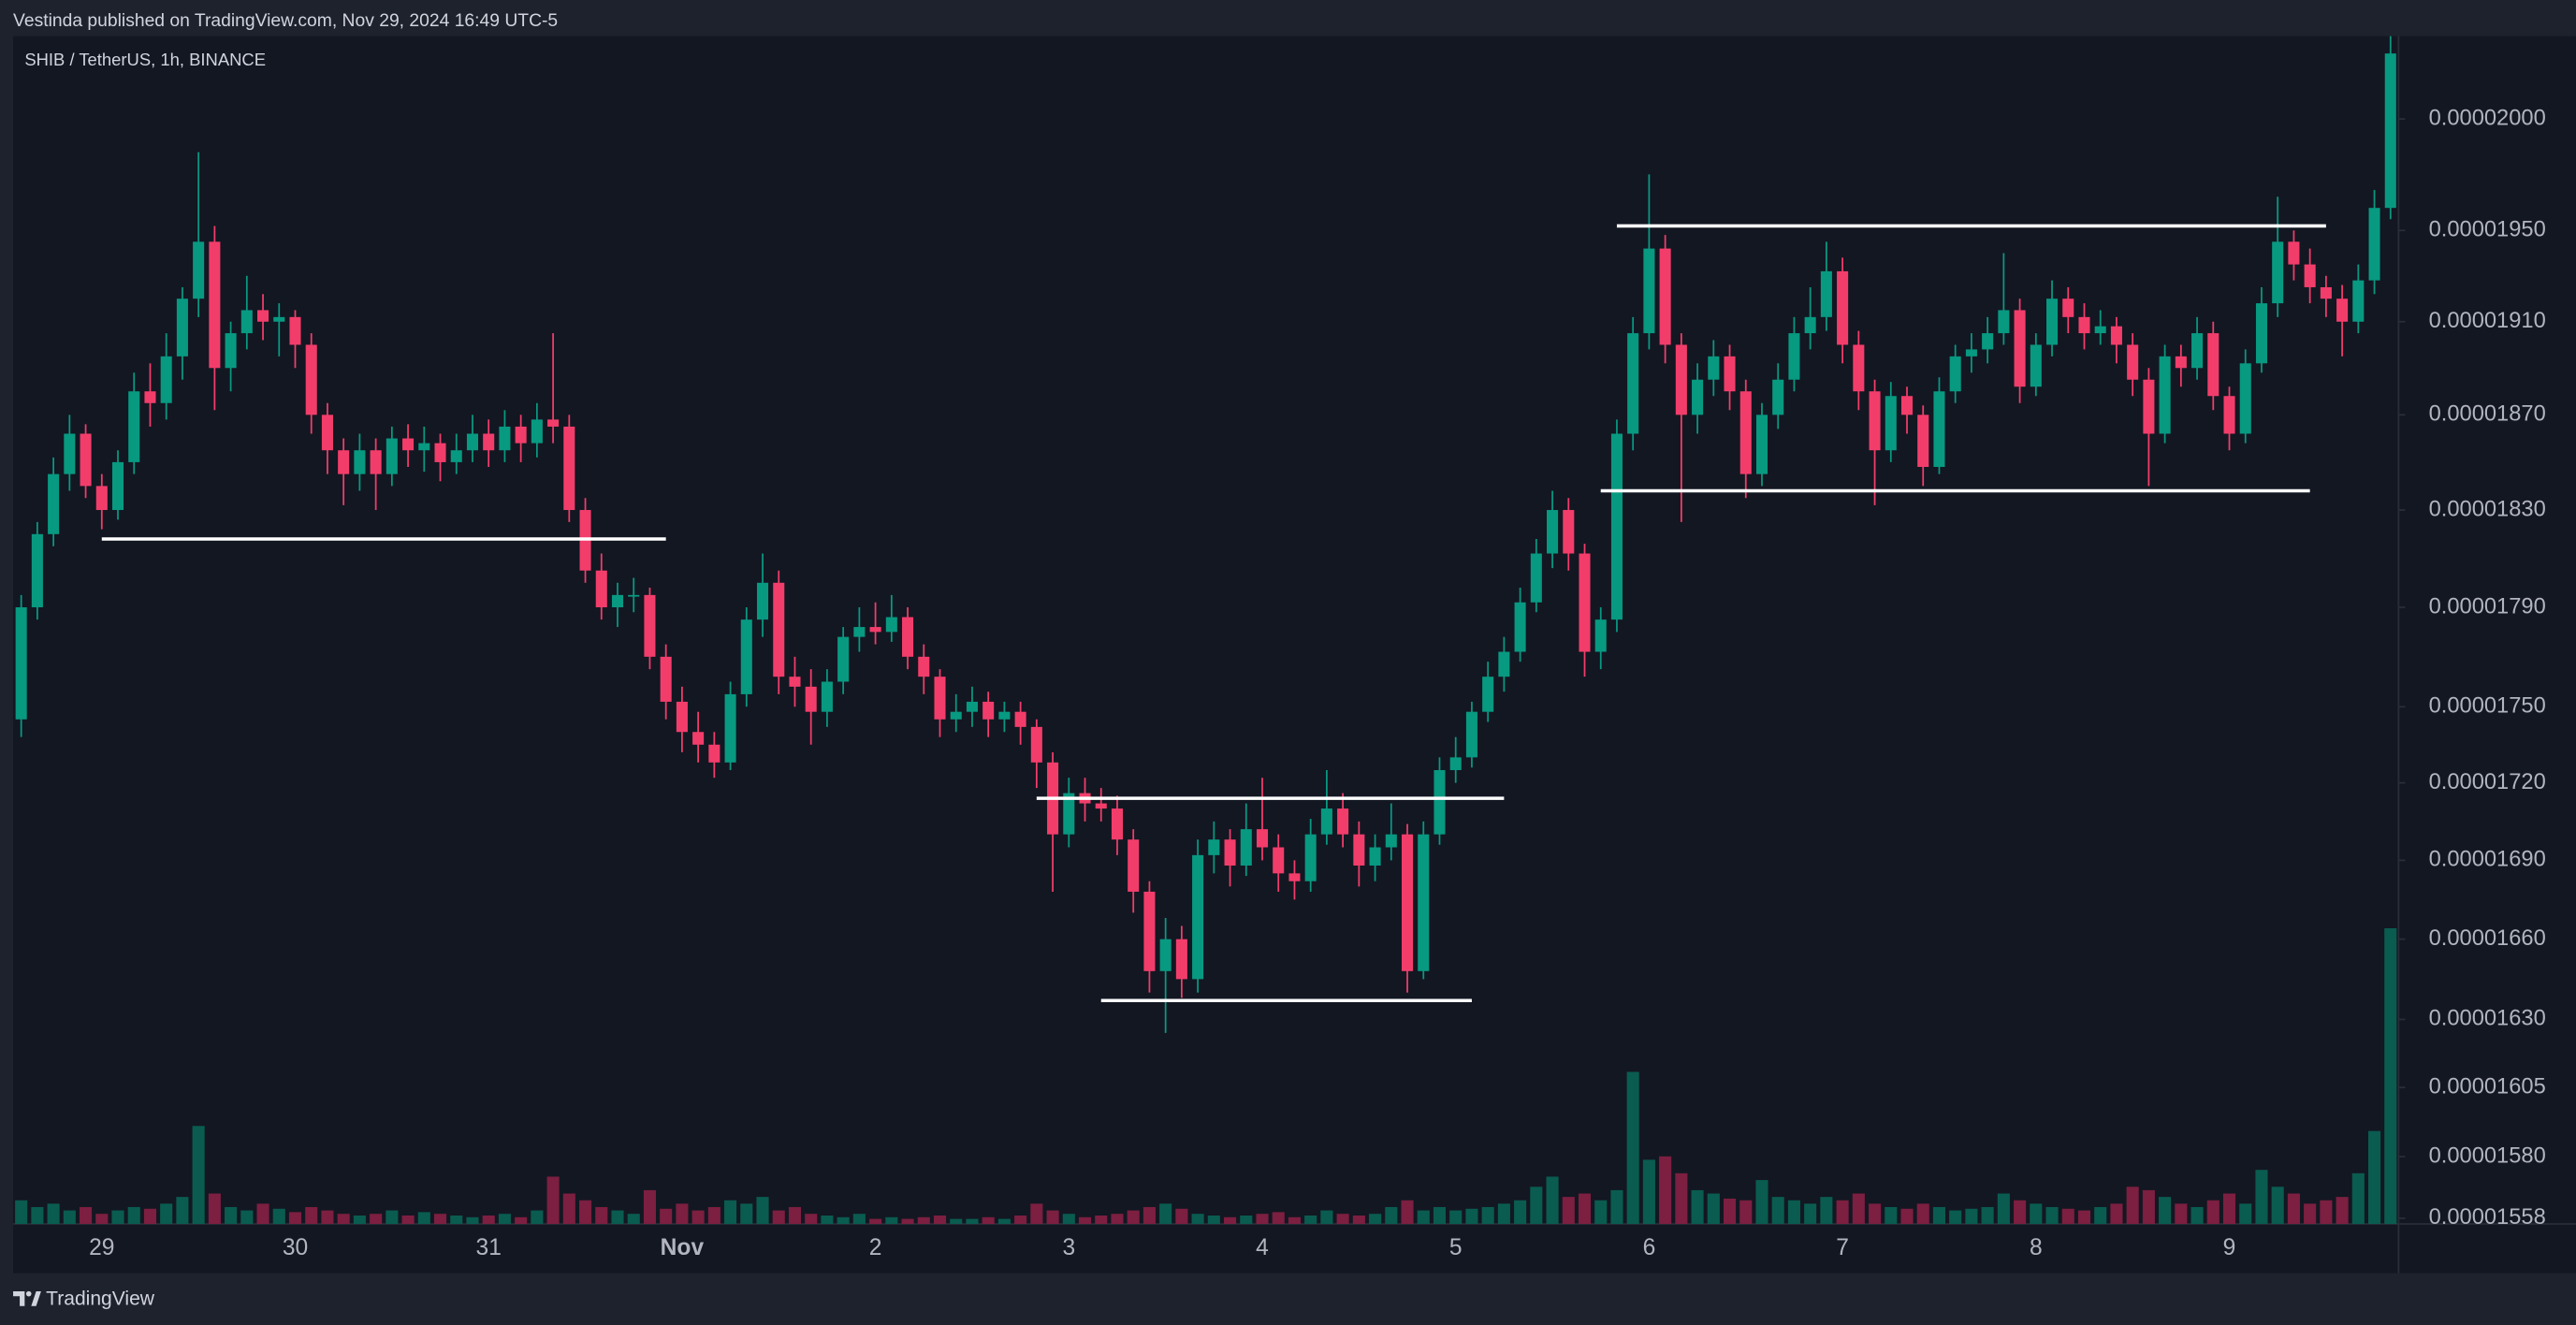 The width and height of the screenshot is (2576, 1325). Describe the element at coordinates (2487, 860) in the screenshot. I see `y-tick-label: 0.00001690` at that location.